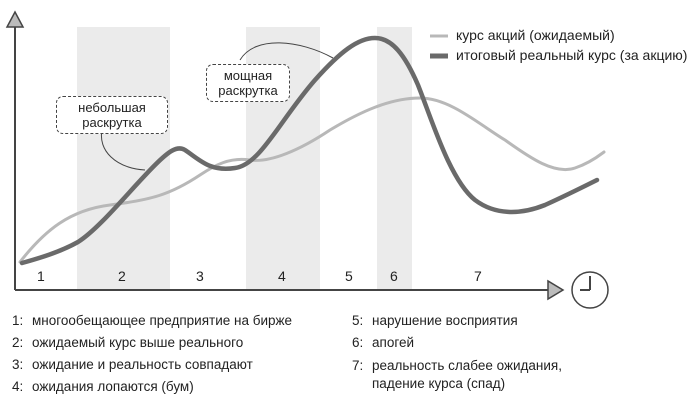  Describe the element at coordinates (572, 55) in the screenshot. I see `legend-real-label: итоговый реальный курс (за акцию)` at that location.